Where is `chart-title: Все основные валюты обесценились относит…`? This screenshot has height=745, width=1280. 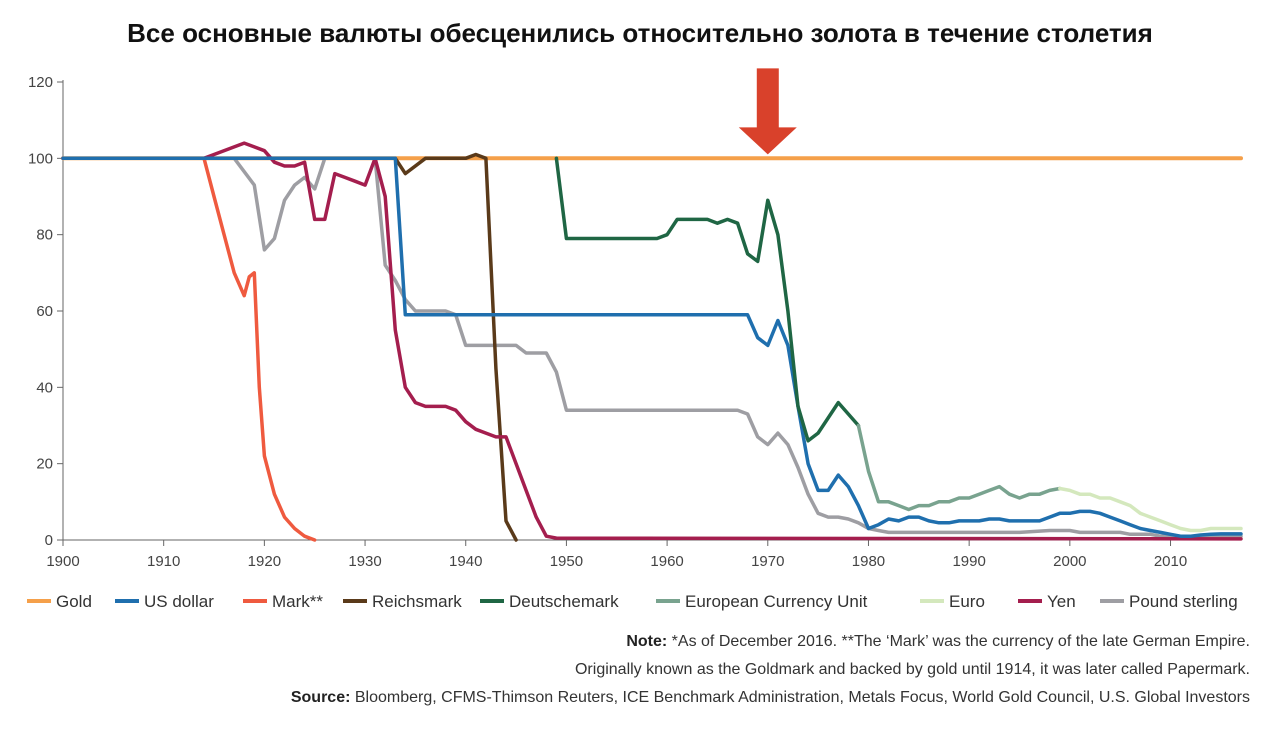 chart-title: Все основные валюты обесценились относит… is located at coordinates (640, 33).